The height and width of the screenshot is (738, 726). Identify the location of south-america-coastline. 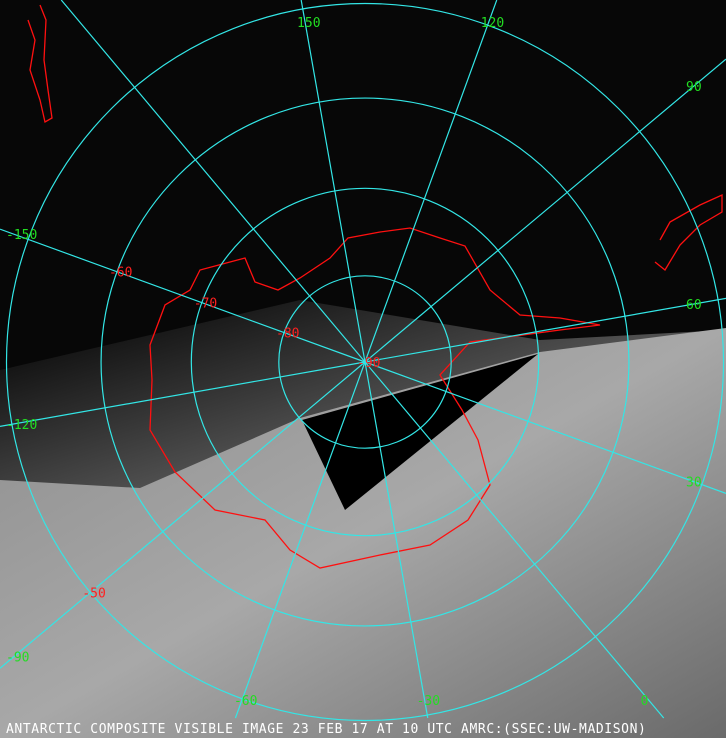
(40, 63).